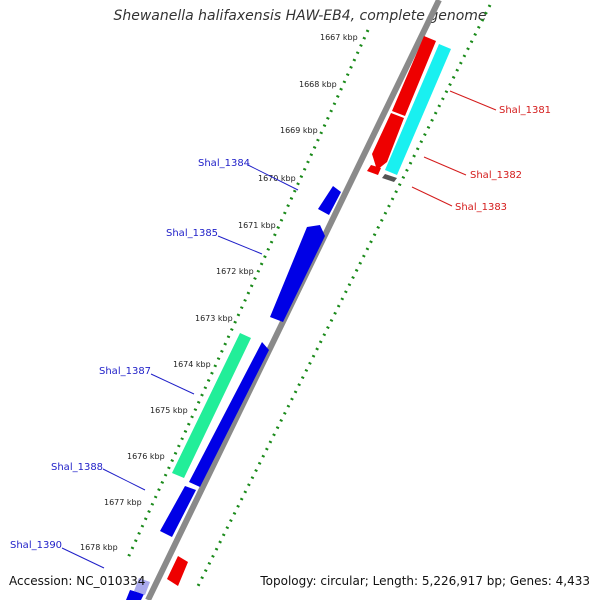 The image size is (600, 600). I want to click on tick-label: 1669 kbp, so click(299, 130).